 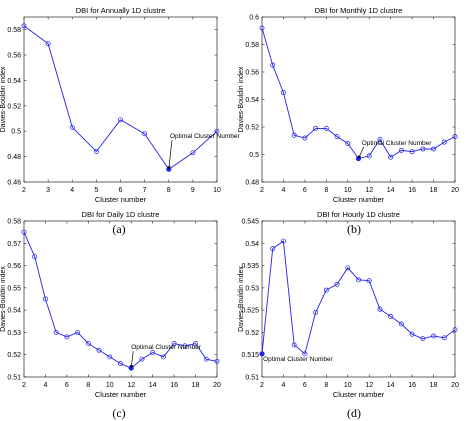 I want to click on x-tick-label: 7, so click(x=145, y=190).